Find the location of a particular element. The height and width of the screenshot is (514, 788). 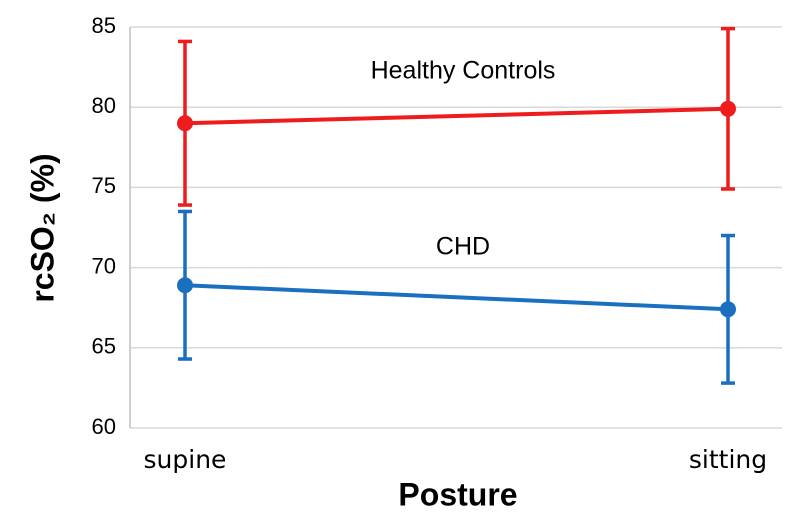

x-tick-label: sitting is located at coordinates (728, 459).